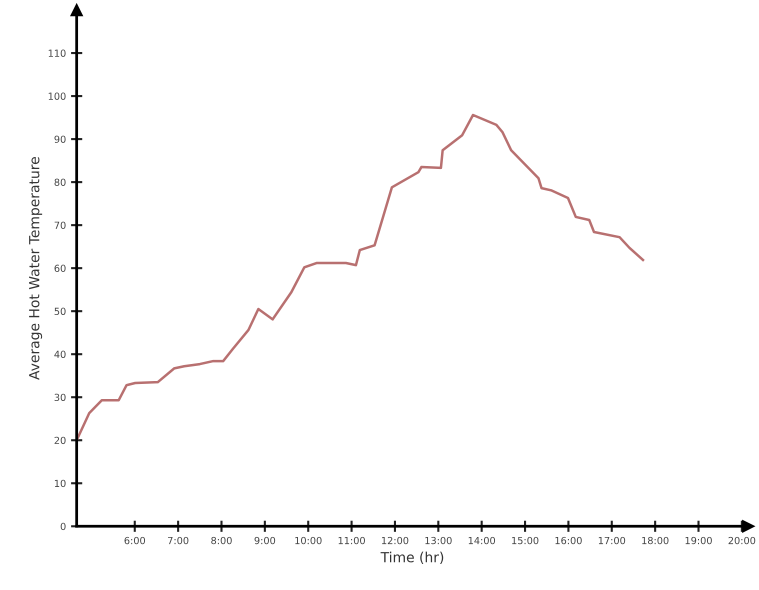  What do you see at coordinates (525, 540) in the screenshot?
I see `x-tick-label: 15:00` at bounding box center [525, 540].